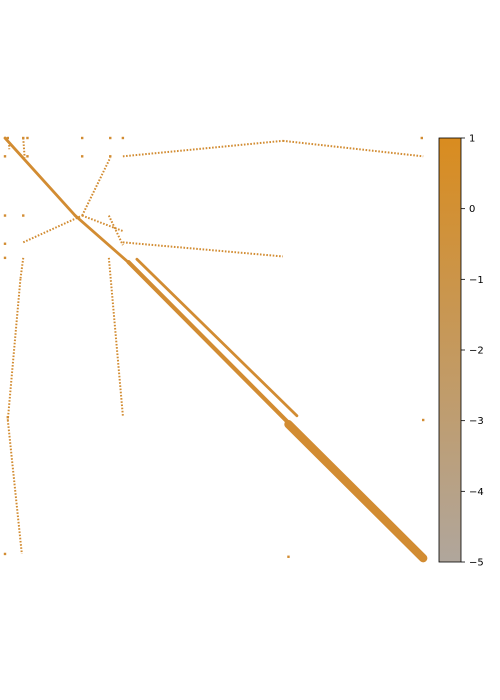 This screenshot has height=700, width=500. Describe the element at coordinates (476, 492) in the screenshot. I see `colorbar-tick-label-5: −4` at that location.